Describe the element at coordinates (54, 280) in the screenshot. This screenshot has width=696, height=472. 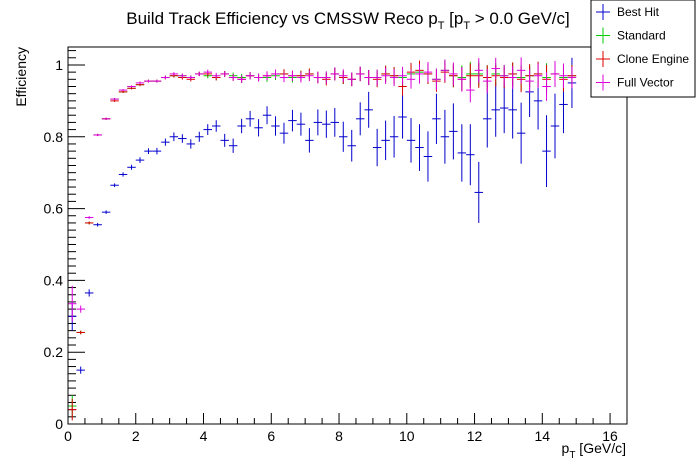
I see `y-tick-label: 0.4` at that location.